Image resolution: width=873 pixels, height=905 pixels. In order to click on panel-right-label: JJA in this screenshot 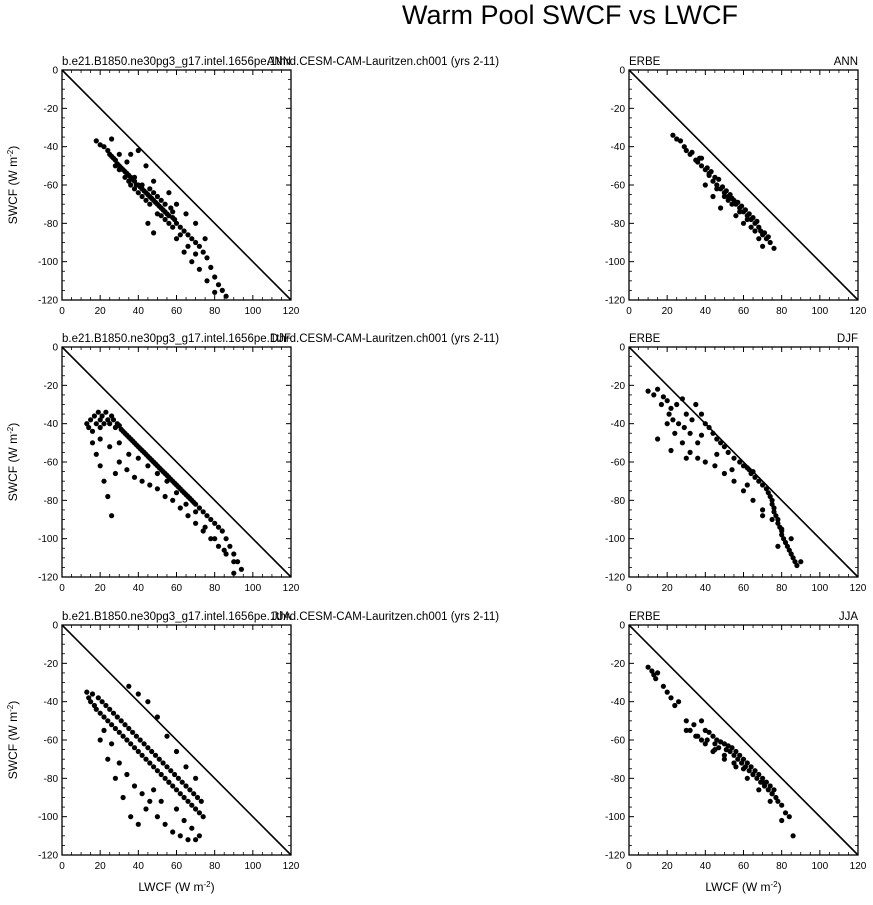, I will do `click(849, 617)`.